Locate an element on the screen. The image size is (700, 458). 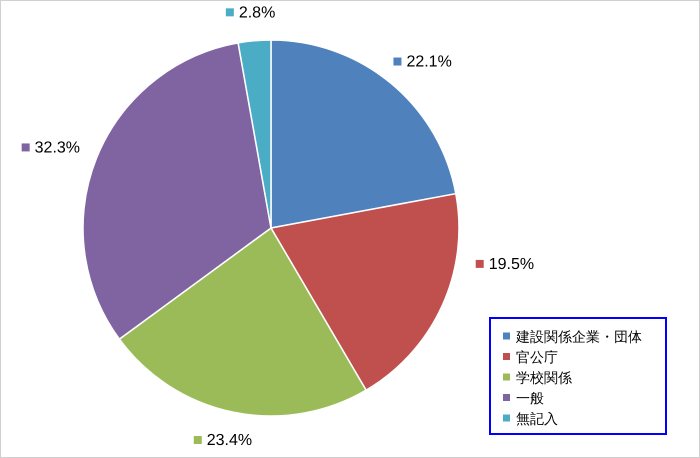
data-label: 22.1% is located at coordinates (429, 62).